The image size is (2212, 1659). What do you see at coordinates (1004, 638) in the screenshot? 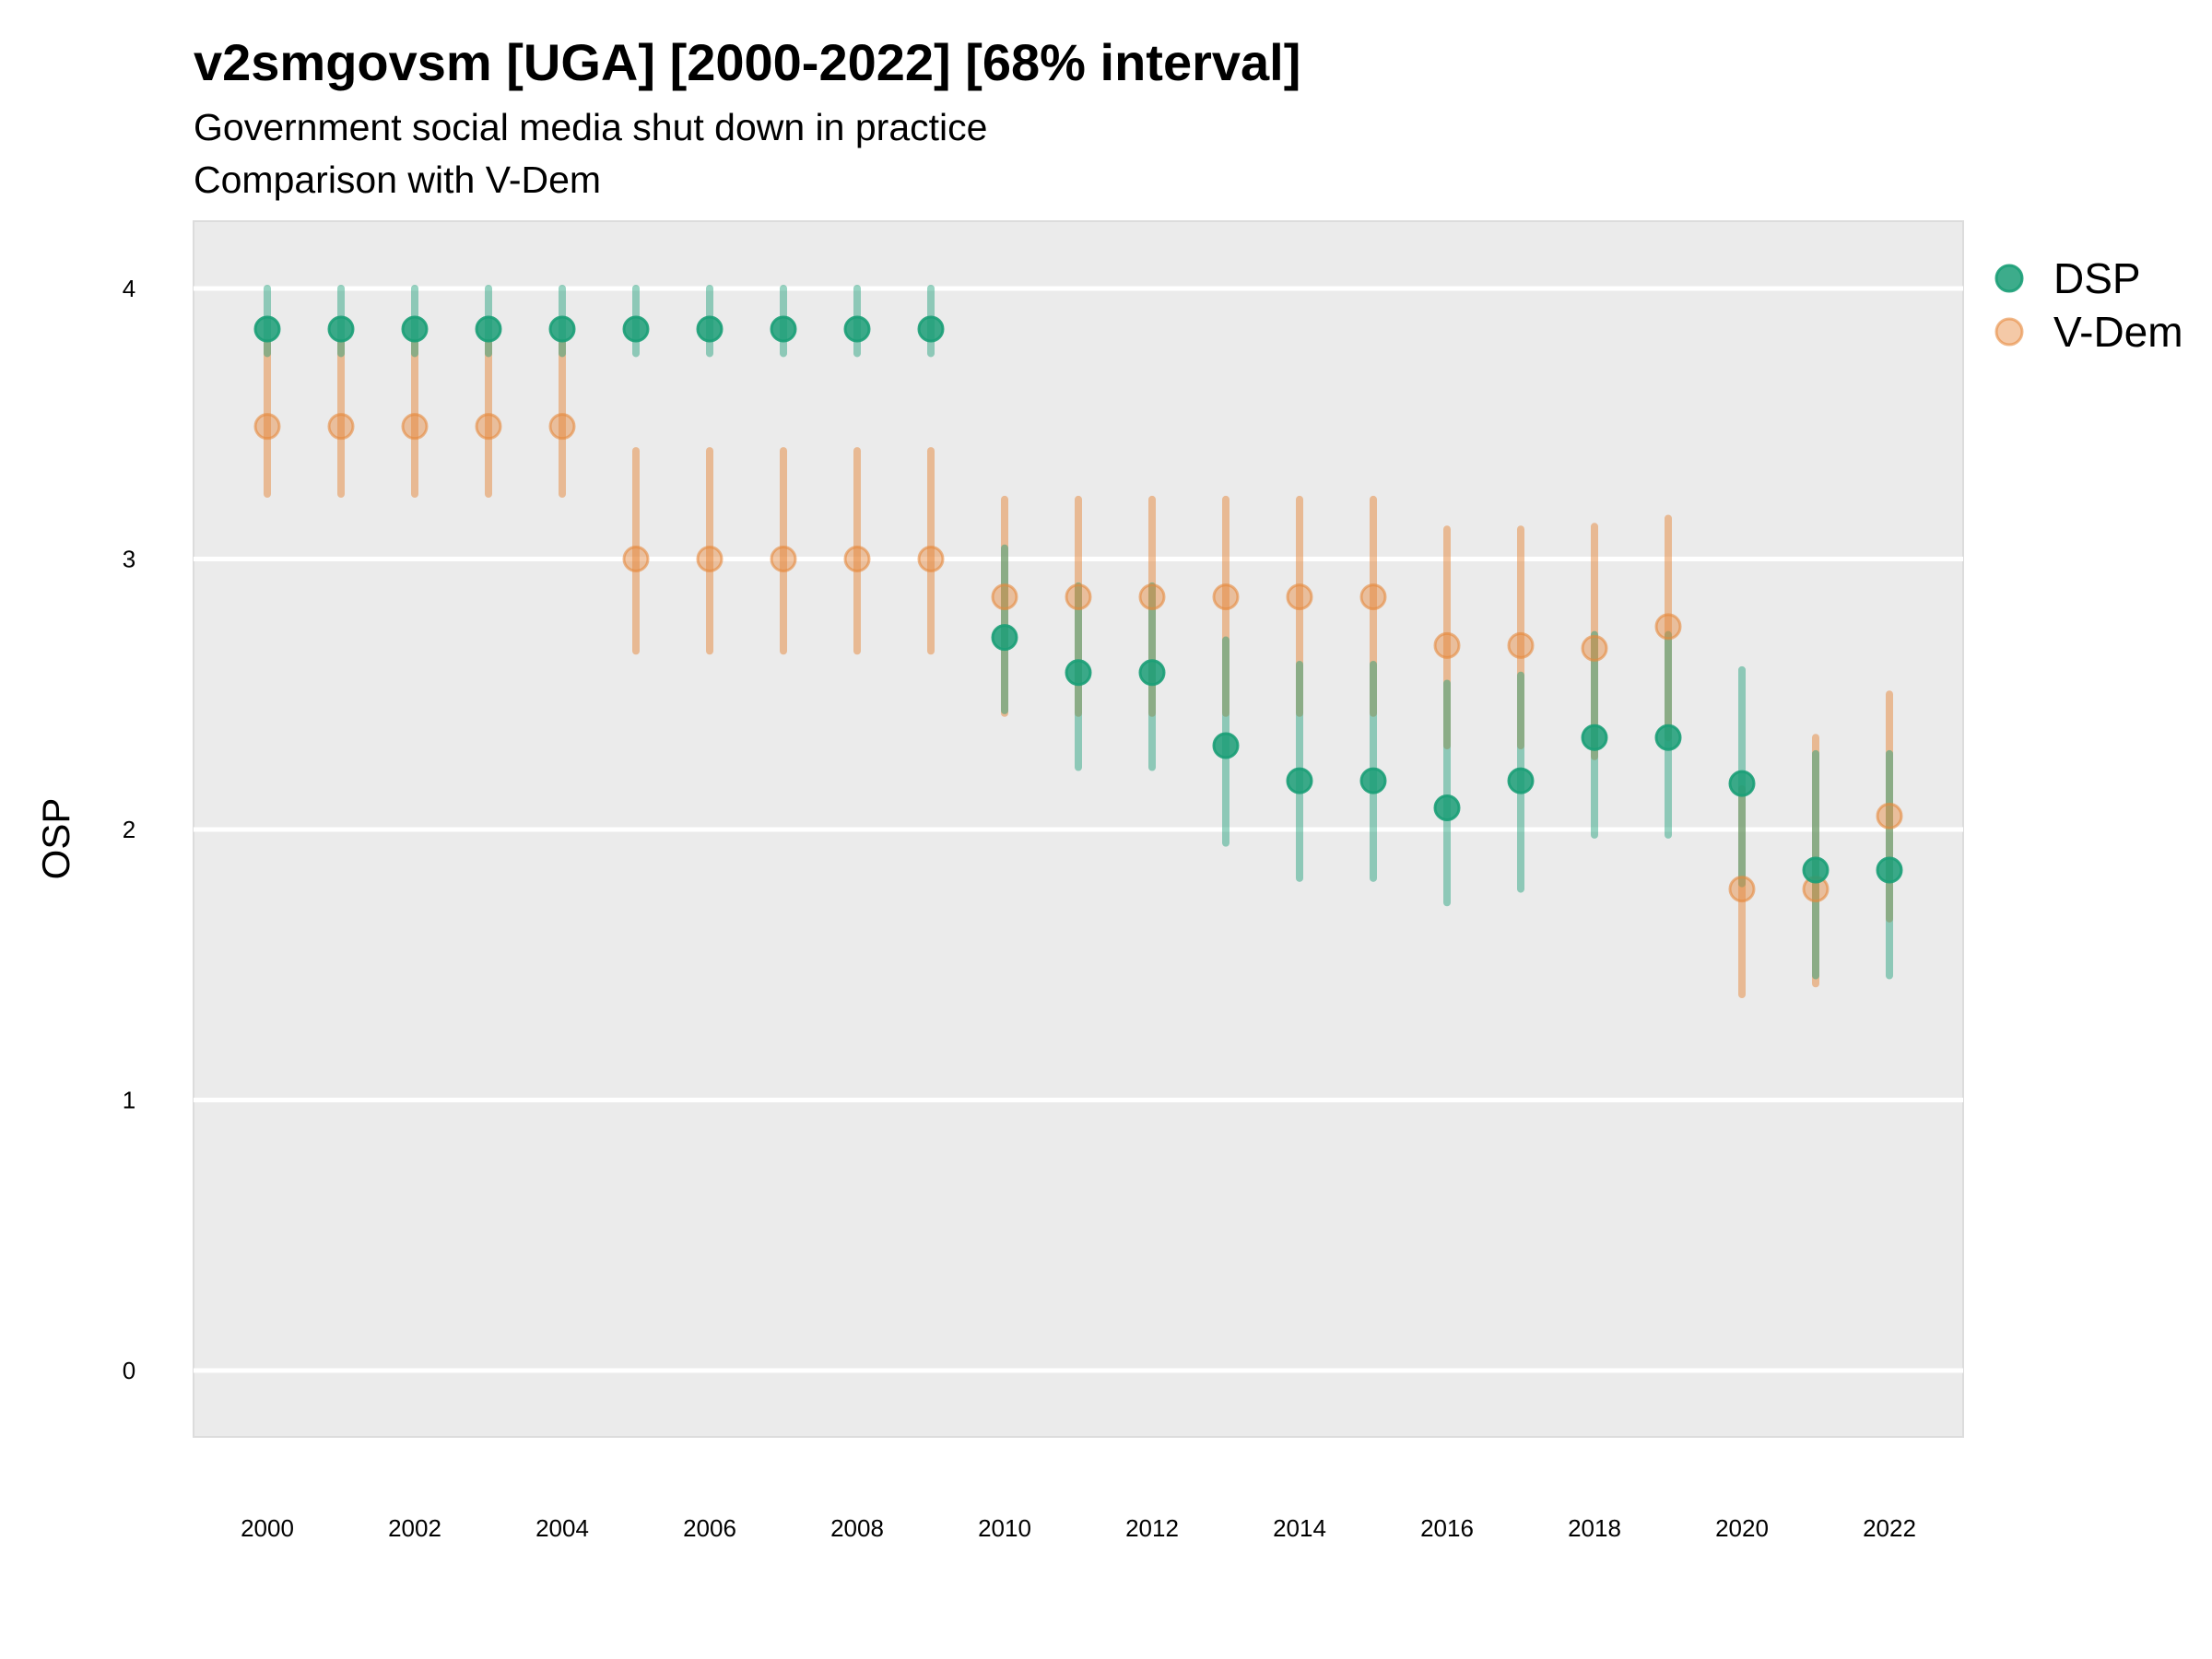
I see `dsp-point-2010` at bounding box center [1004, 638].